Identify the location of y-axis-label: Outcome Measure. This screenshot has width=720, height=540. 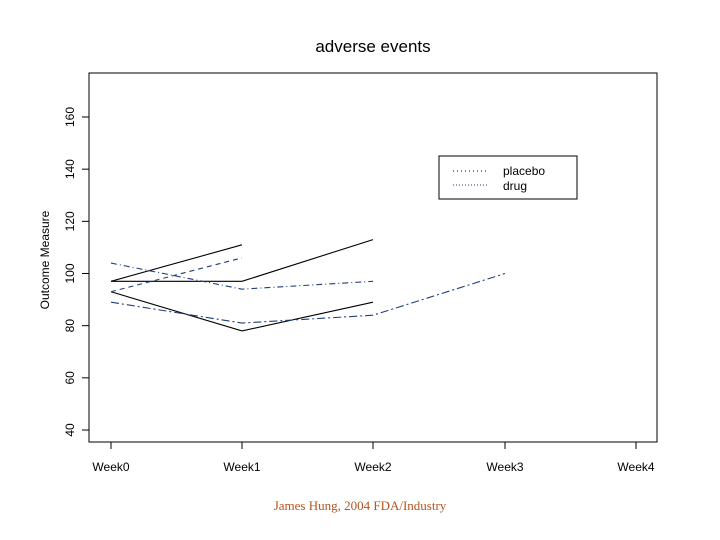
(45, 259).